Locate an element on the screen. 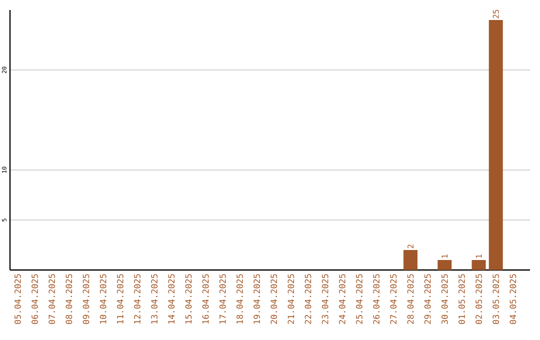 The height and width of the screenshot is (340, 540). x-tick-label: 09.04.2025 is located at coordinates (86, 299).